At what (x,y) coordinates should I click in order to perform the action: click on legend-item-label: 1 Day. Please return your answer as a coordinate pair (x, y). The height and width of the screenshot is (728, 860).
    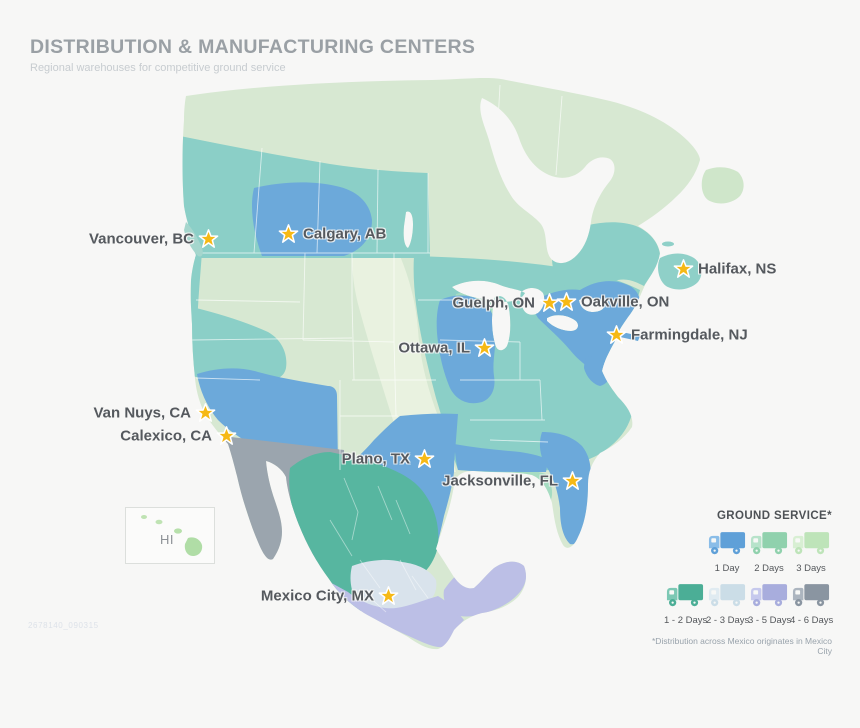
    Looking at the image, I should click on (727, 568).